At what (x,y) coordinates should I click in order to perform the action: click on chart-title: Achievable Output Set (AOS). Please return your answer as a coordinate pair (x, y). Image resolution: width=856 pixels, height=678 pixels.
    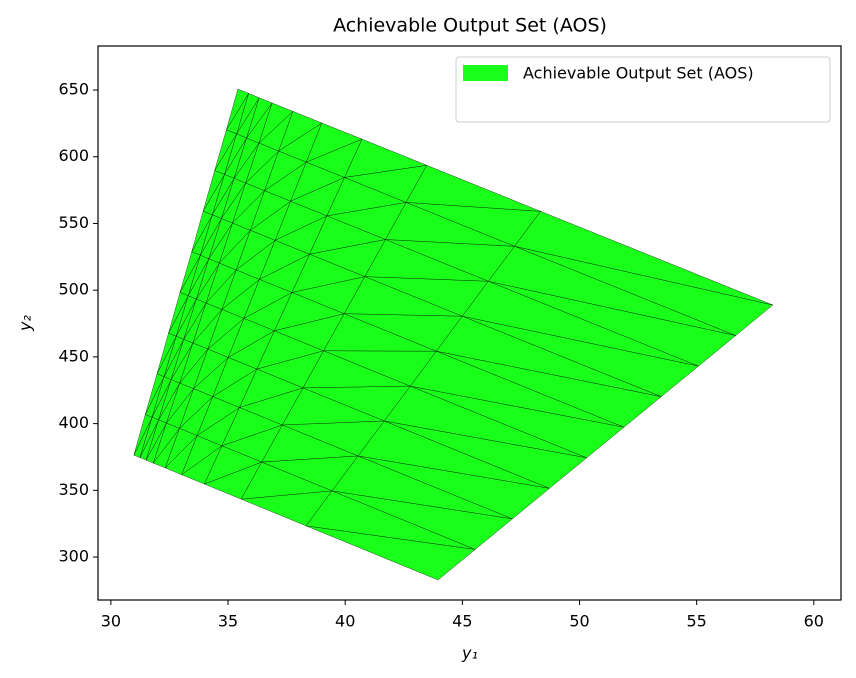
    Looking at the image, I should click on (470, 26).